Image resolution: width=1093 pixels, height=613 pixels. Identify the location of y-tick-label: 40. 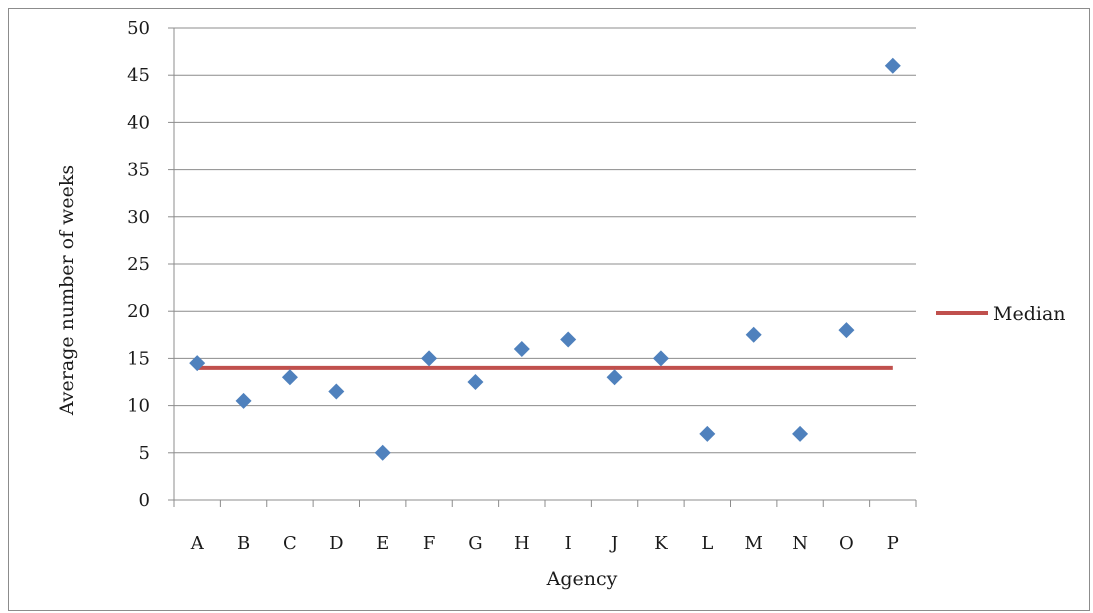
(138, 122).